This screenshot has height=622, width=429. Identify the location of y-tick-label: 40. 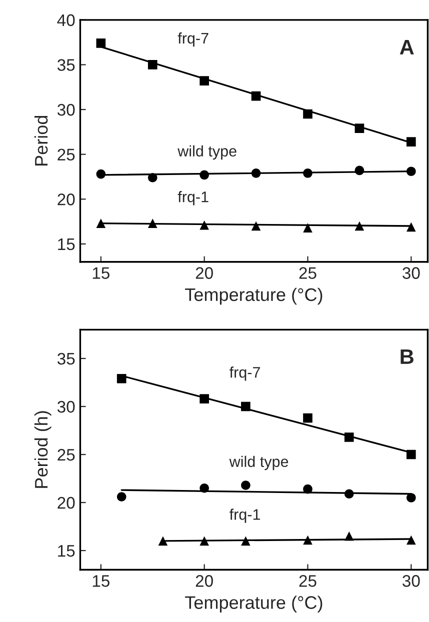
(66, 20).